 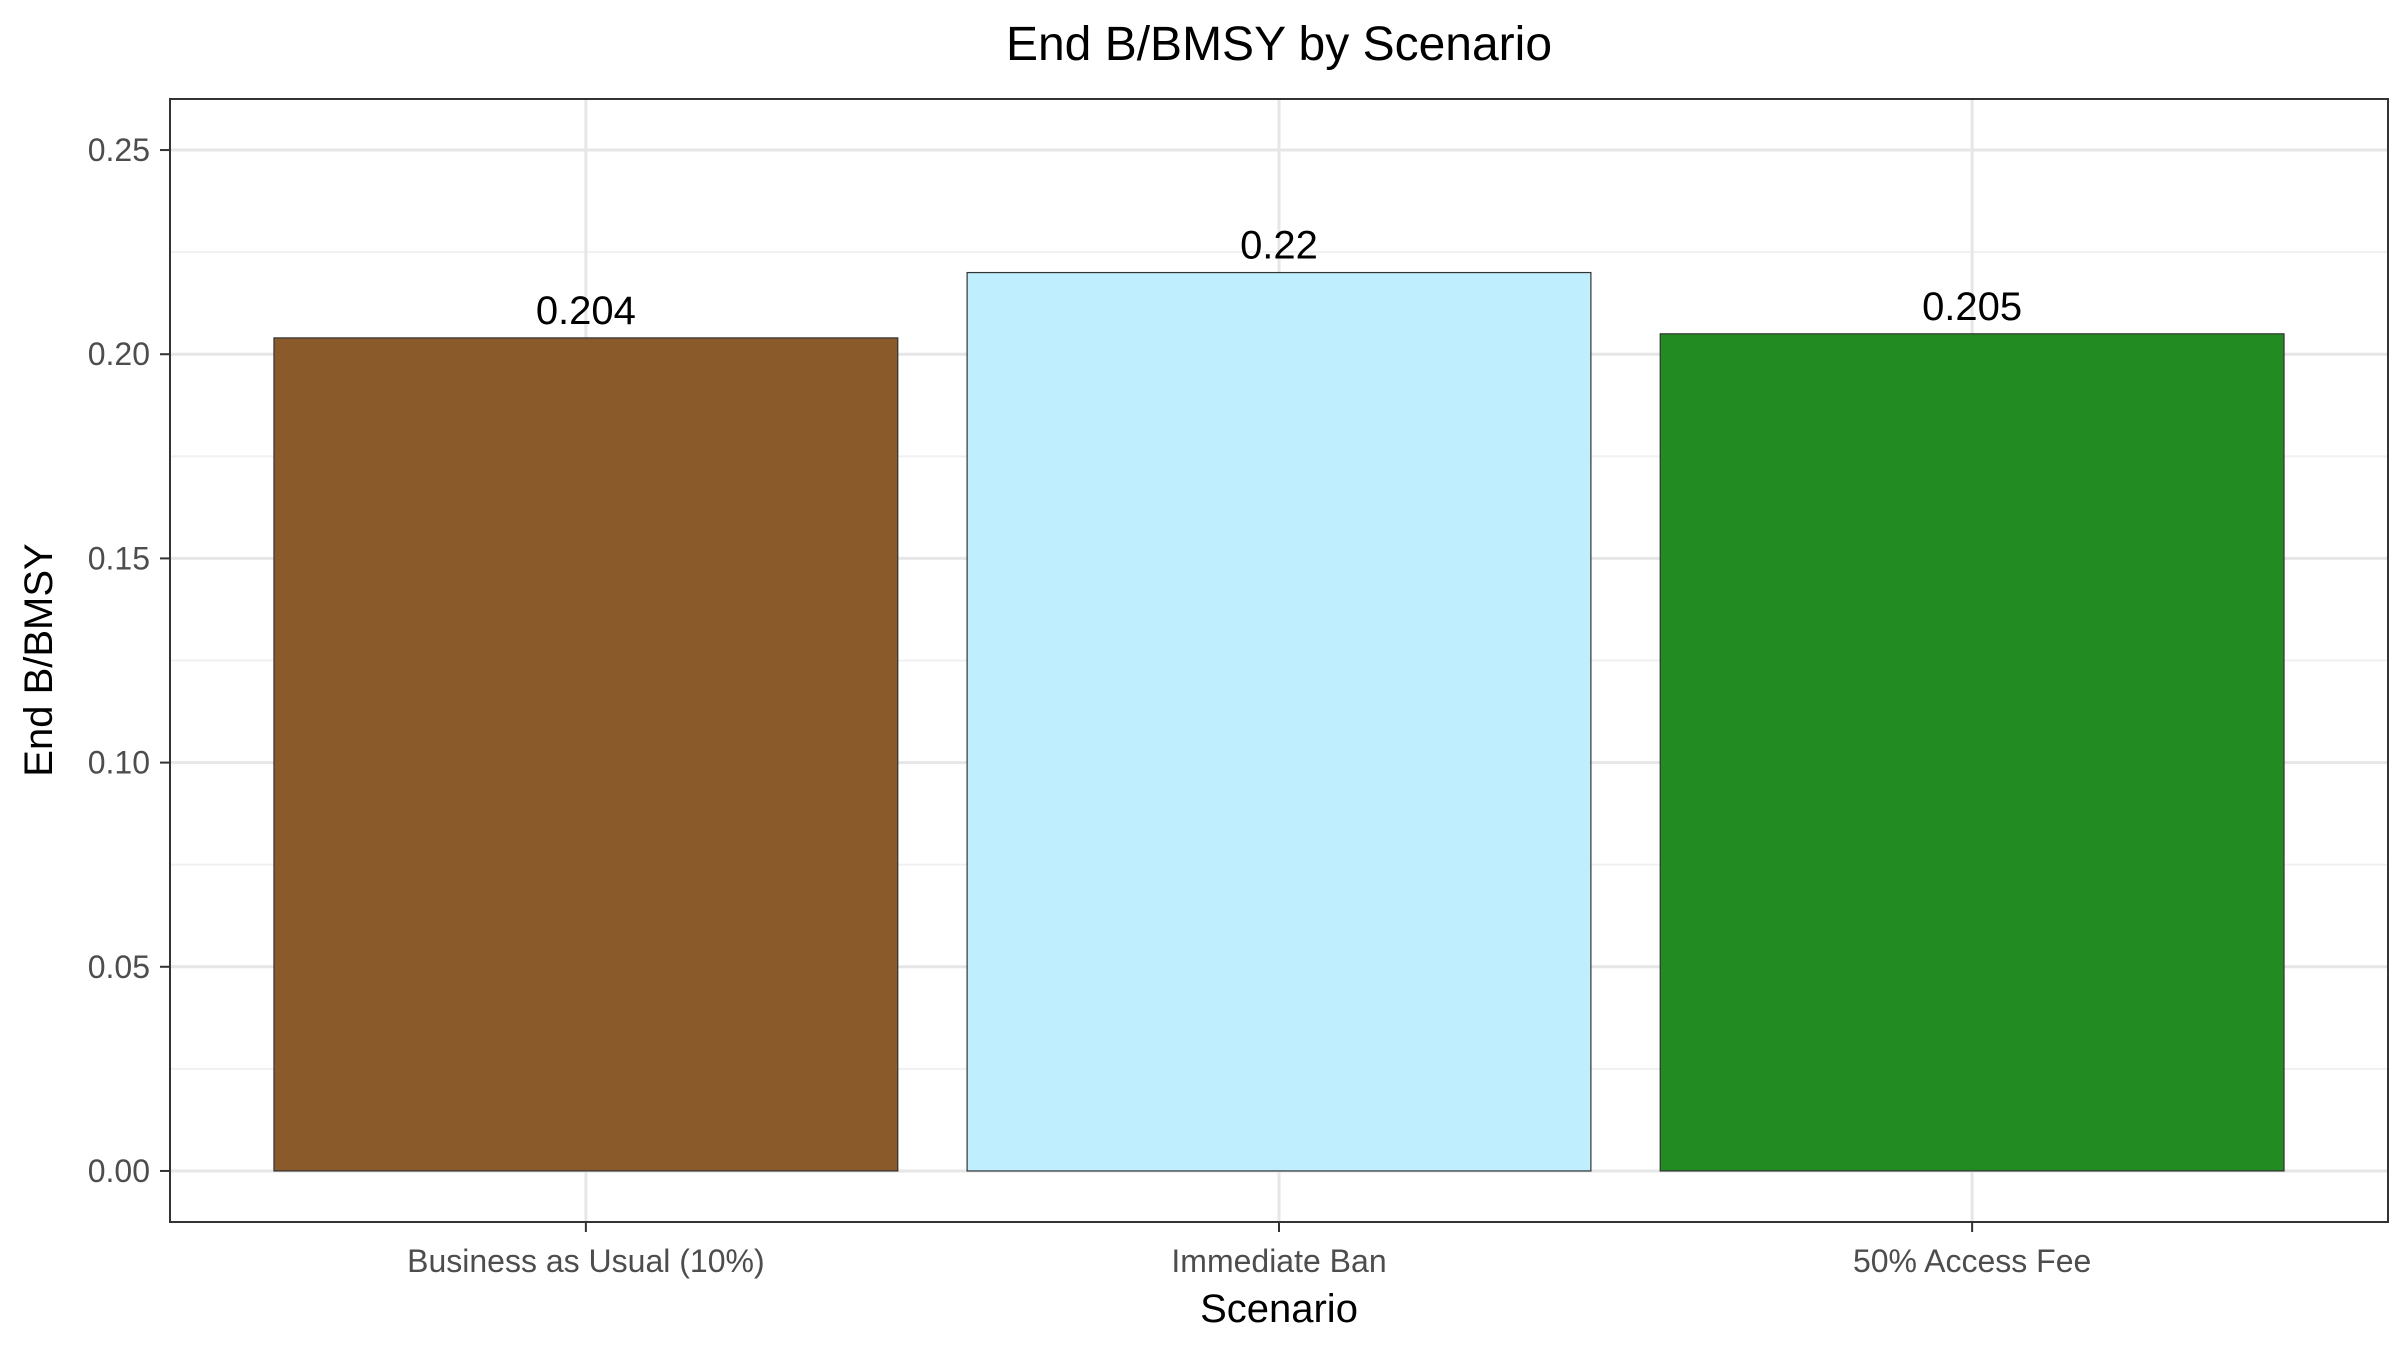 I want to click on y-tick-label: 0.00, so click(x=119, y=1171).